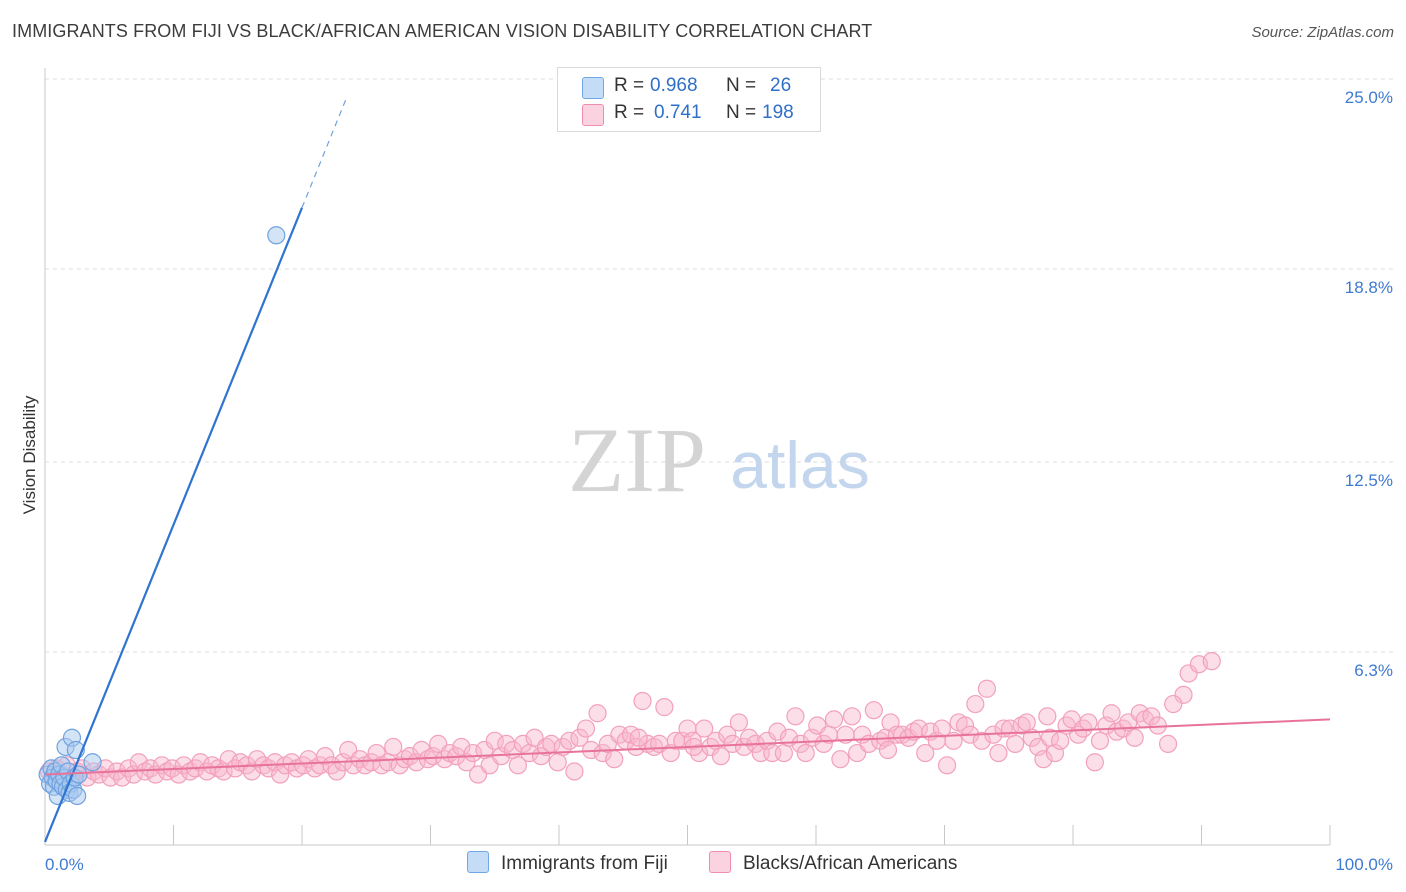  Describe the element at coordinates (637, 460) in the screenshot. I see `watermark-zip: ZIP` at that location.